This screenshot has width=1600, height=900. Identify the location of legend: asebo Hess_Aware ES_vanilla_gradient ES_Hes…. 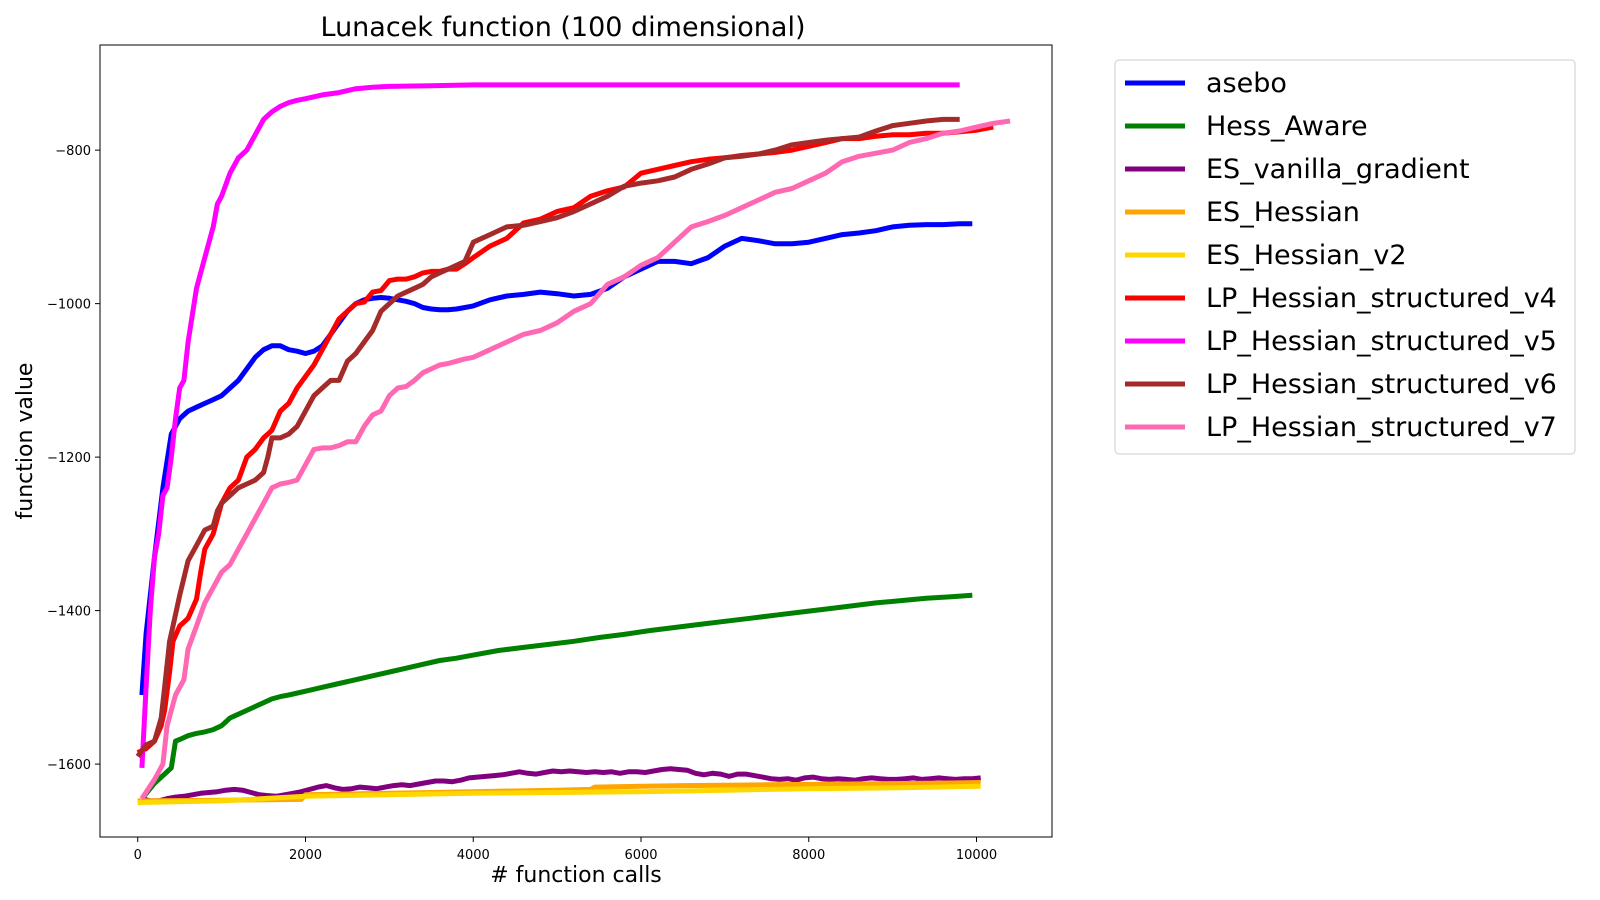
(1345, 257).